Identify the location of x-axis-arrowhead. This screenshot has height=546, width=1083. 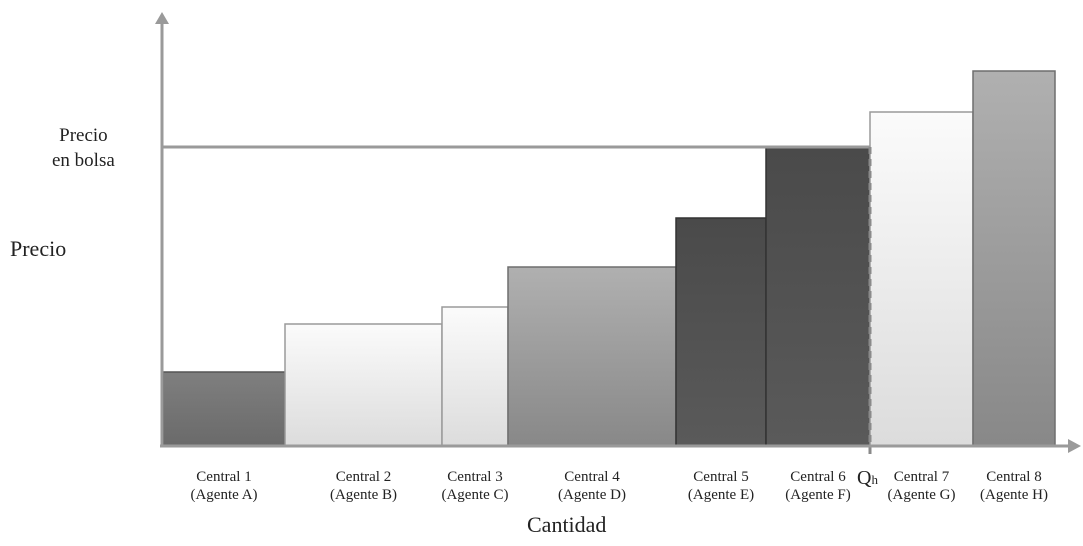
(1074, 446).